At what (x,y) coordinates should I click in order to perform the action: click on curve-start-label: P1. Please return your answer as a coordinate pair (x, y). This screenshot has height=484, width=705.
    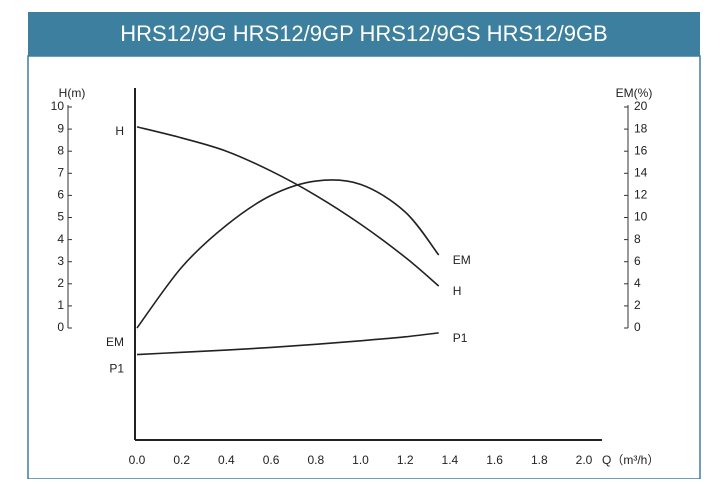
    Looking at the image, I should click on (116, 369).